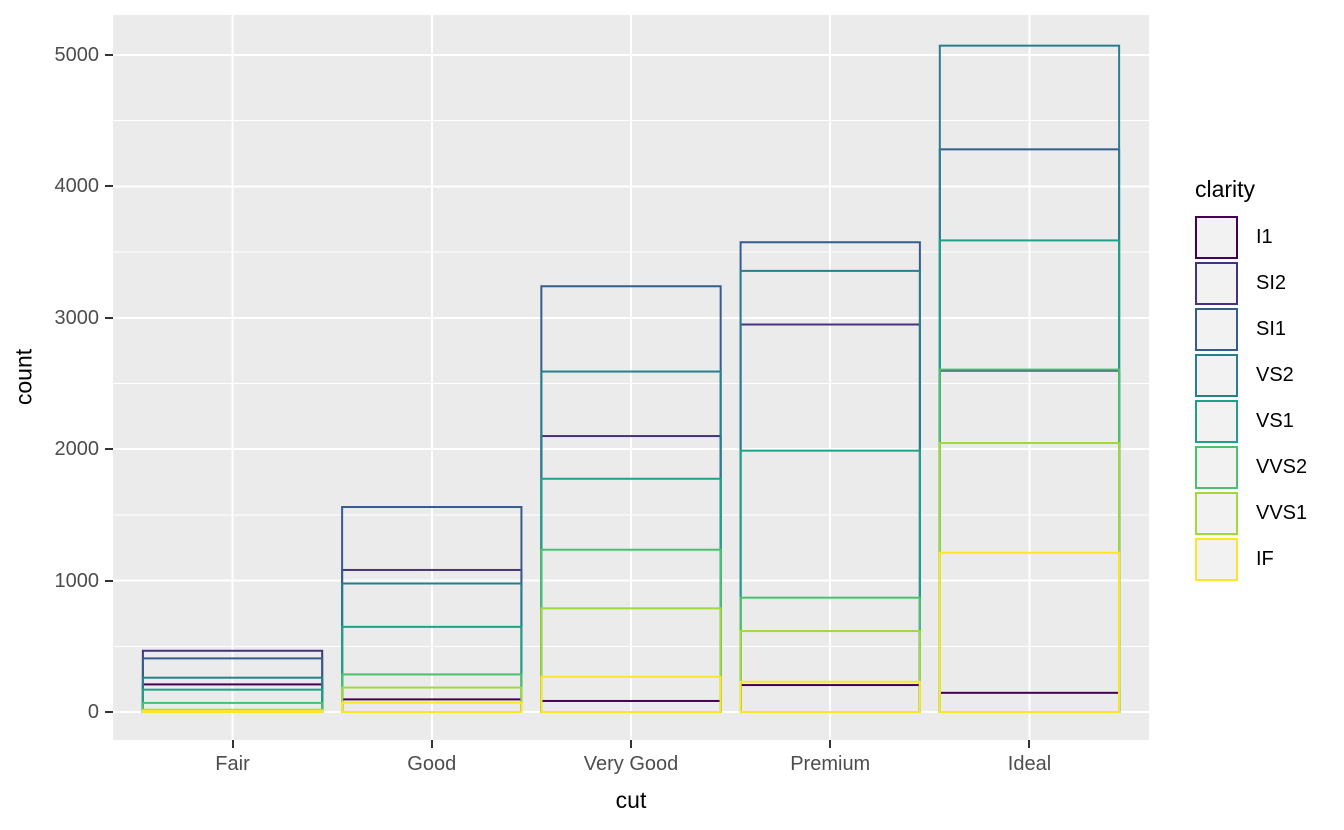 The width and height of the screenshot is (1344, 830). What do you see at coordinates (1029, 632) in the screenshot?
I see `bar-ideal-if` at bounding box center [1029, 632].